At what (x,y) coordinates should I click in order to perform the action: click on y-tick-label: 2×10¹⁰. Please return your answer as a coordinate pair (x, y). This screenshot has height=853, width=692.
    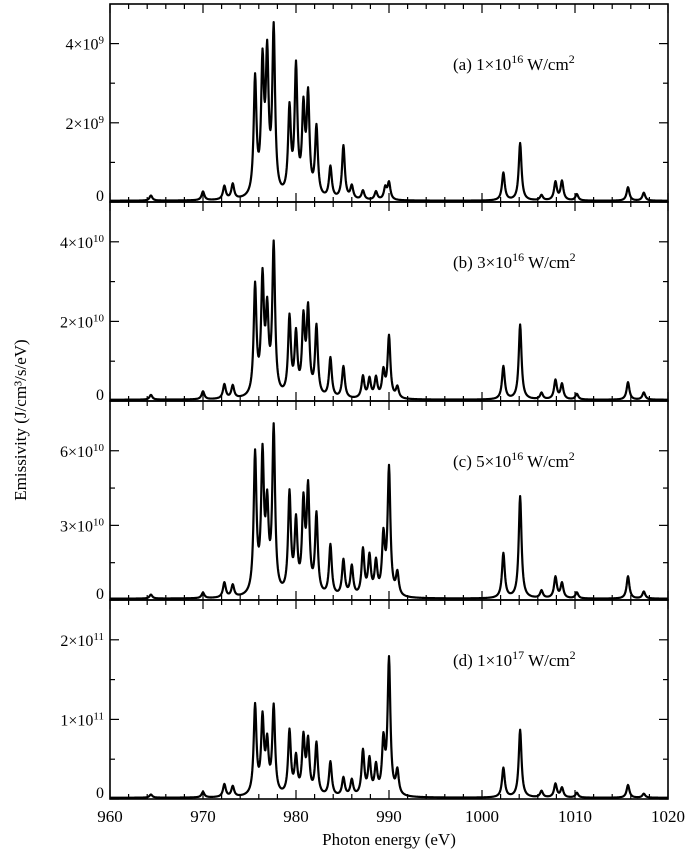
    Looking at the image, I should click on (82, 321).